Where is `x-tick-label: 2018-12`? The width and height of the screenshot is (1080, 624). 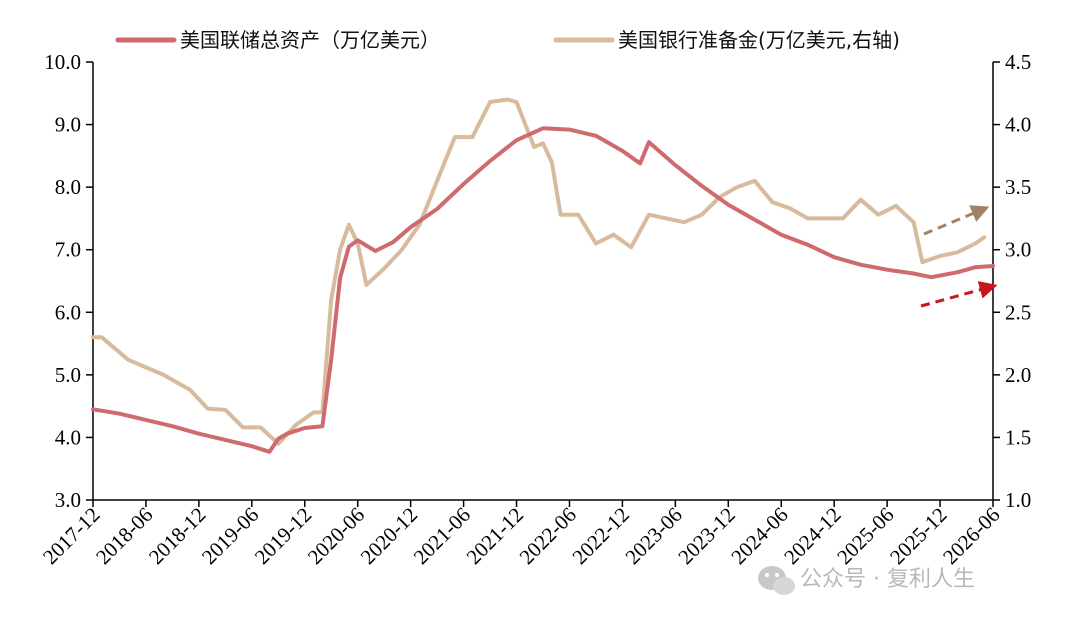
x-tick-label: 2018-12 is located at coordinates (177, 536).